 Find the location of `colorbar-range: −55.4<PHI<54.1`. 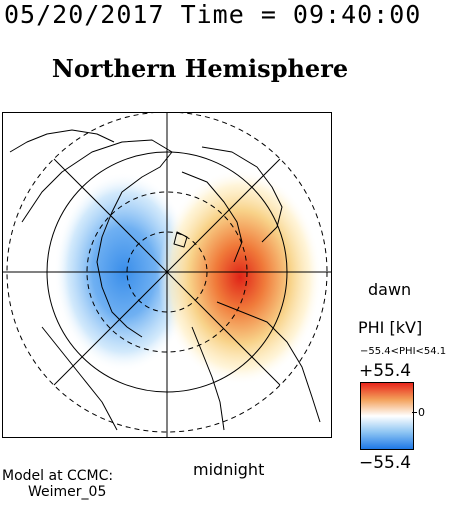

colorbar-range: −55.4<PHI<54.1 is located at coordinates (403, 351).